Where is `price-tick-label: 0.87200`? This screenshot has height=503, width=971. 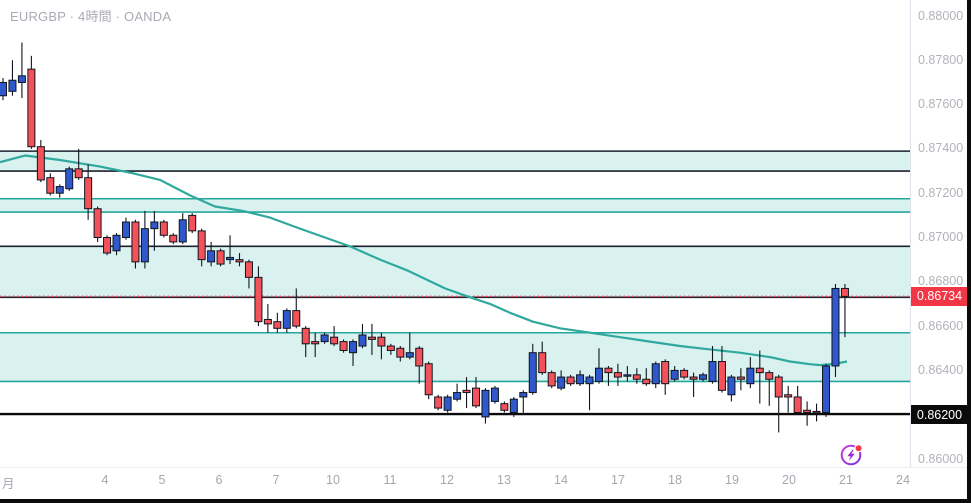
price-tick-label: 0.87200 is located at coordinates (941, 192).